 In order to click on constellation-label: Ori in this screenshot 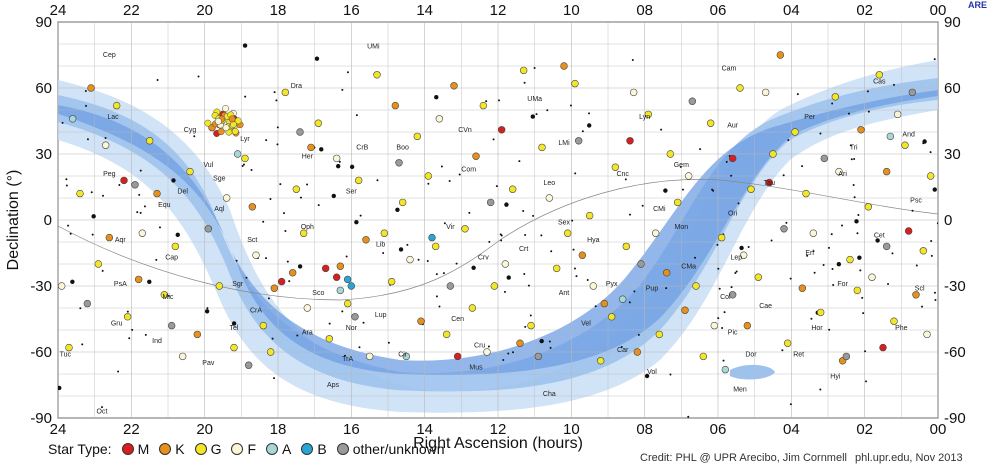, I will do `click(733, 214)`.